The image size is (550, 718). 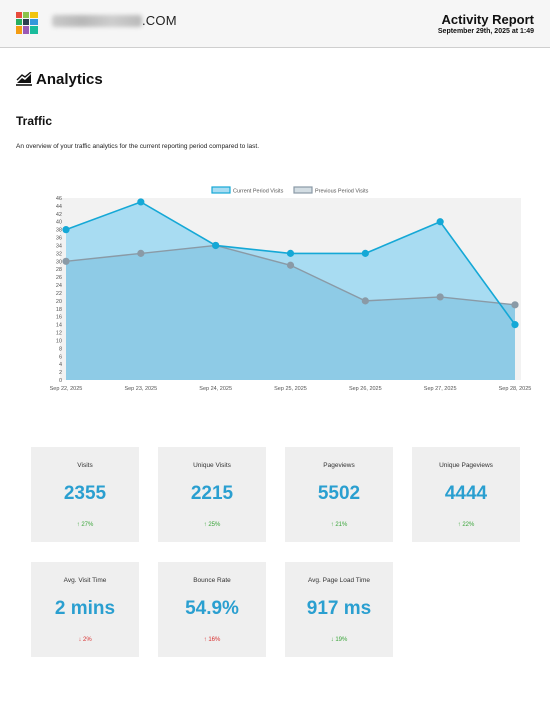 I want to click on metric-change: ↓ 19%, so click(x=339, y=640).